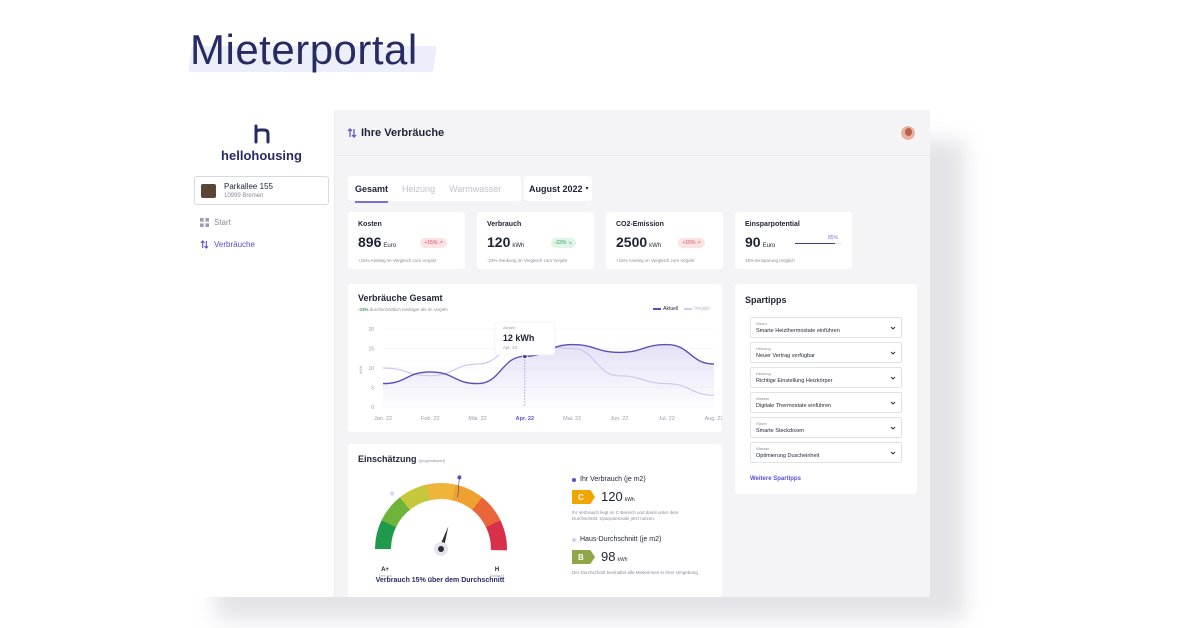 The image size is (1200, 628). Describe the element at coordinates (419, 188) in the screenshot. I see `tab-heizung: Heizung` at that location.